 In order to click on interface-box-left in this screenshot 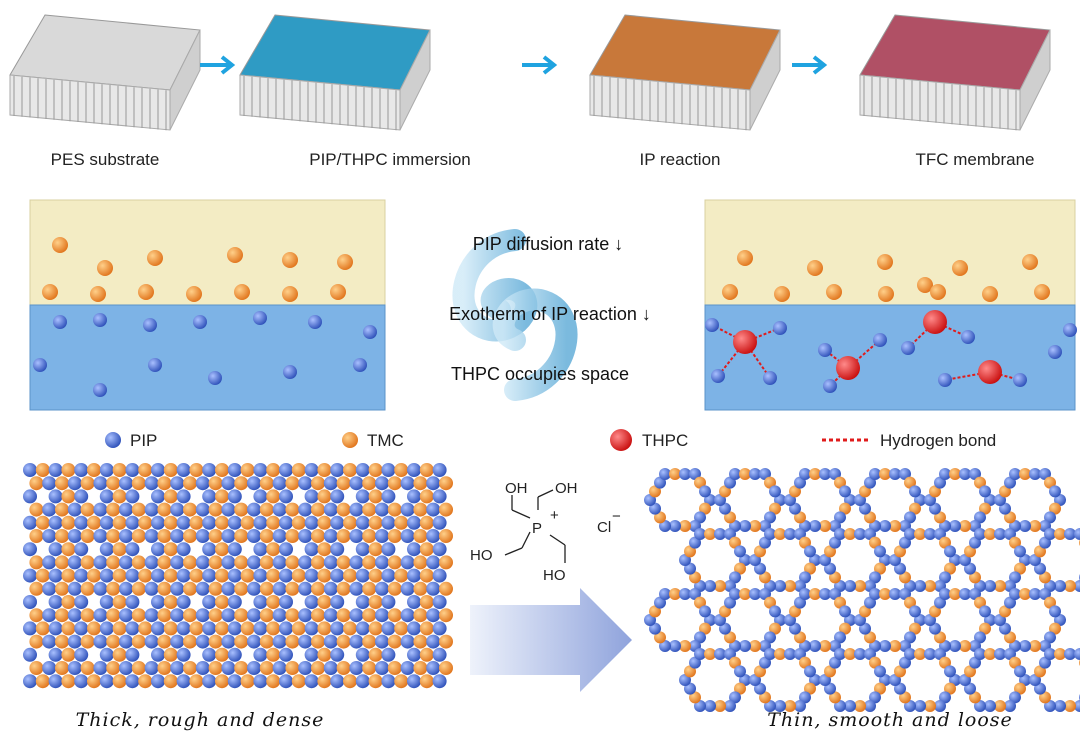, I will do `click(207, 305)`.